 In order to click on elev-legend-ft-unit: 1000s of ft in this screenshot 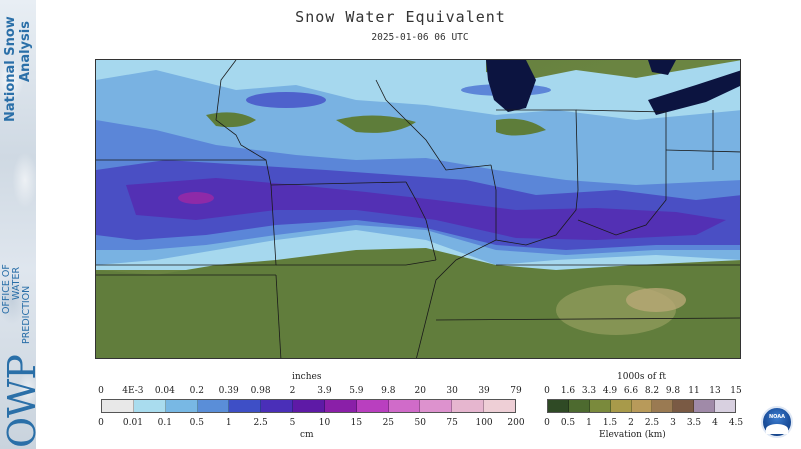, I will do `click(641, 377)`.